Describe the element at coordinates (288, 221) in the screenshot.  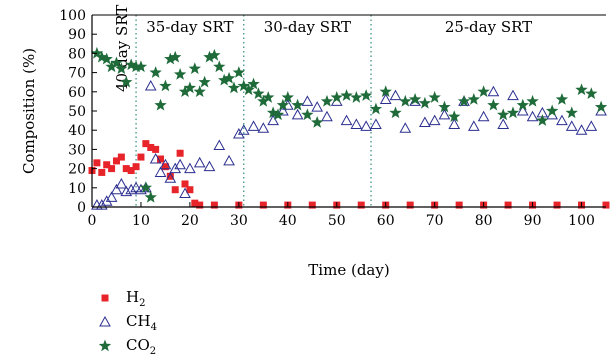
I see `x-tick-label: 40` at that location.